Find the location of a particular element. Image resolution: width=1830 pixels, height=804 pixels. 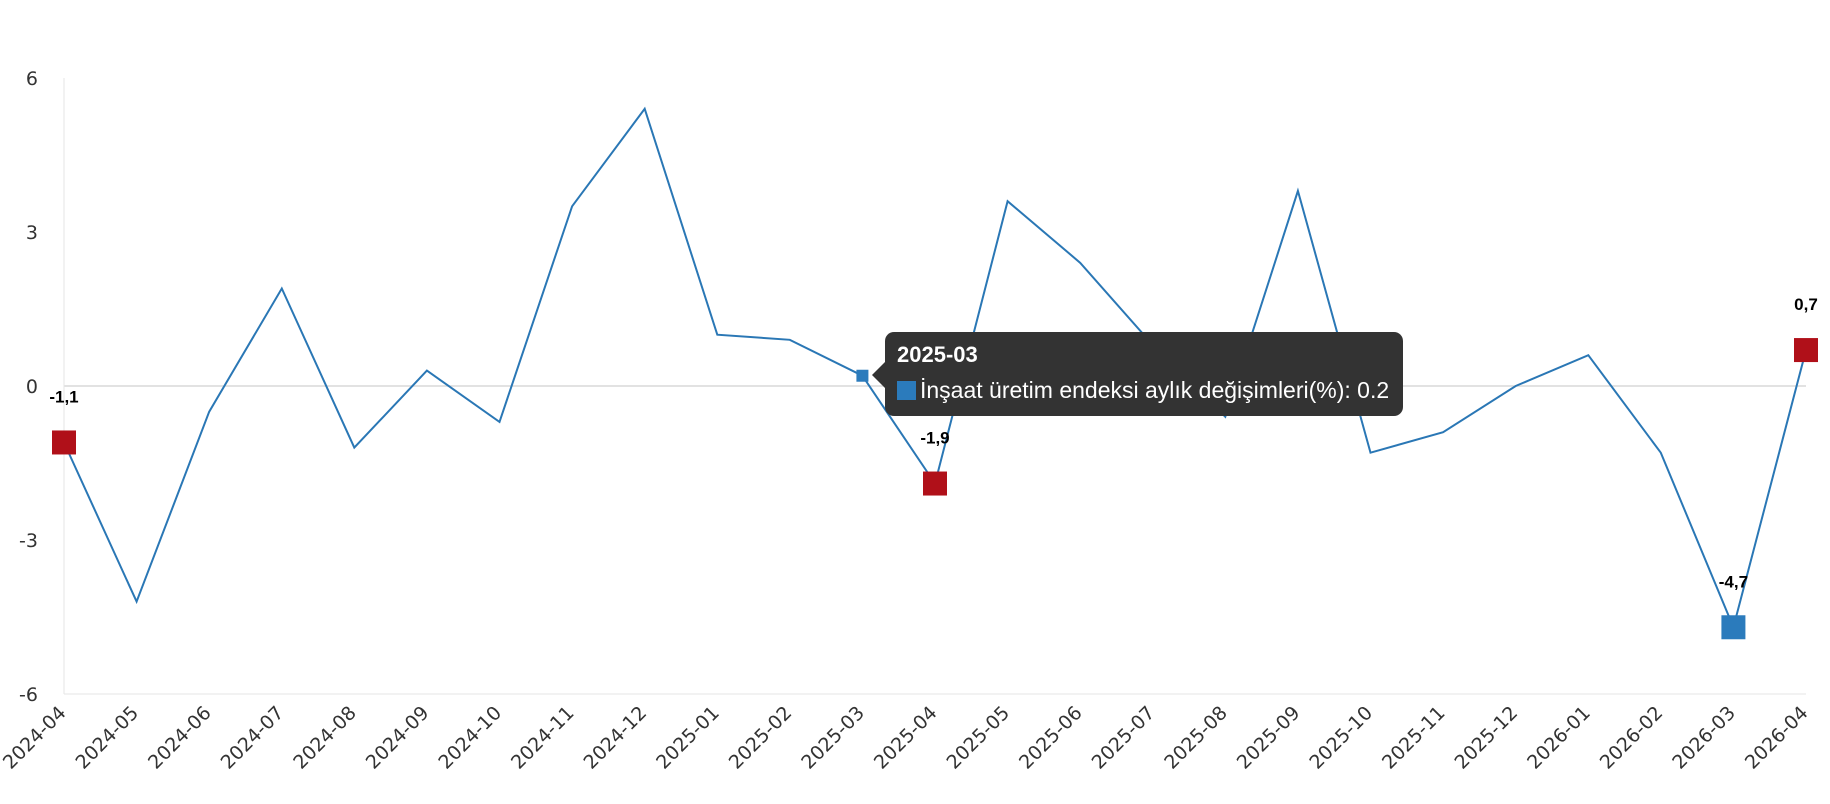

x-tick-label: 2024-05 is located at coordinates (107, 738).